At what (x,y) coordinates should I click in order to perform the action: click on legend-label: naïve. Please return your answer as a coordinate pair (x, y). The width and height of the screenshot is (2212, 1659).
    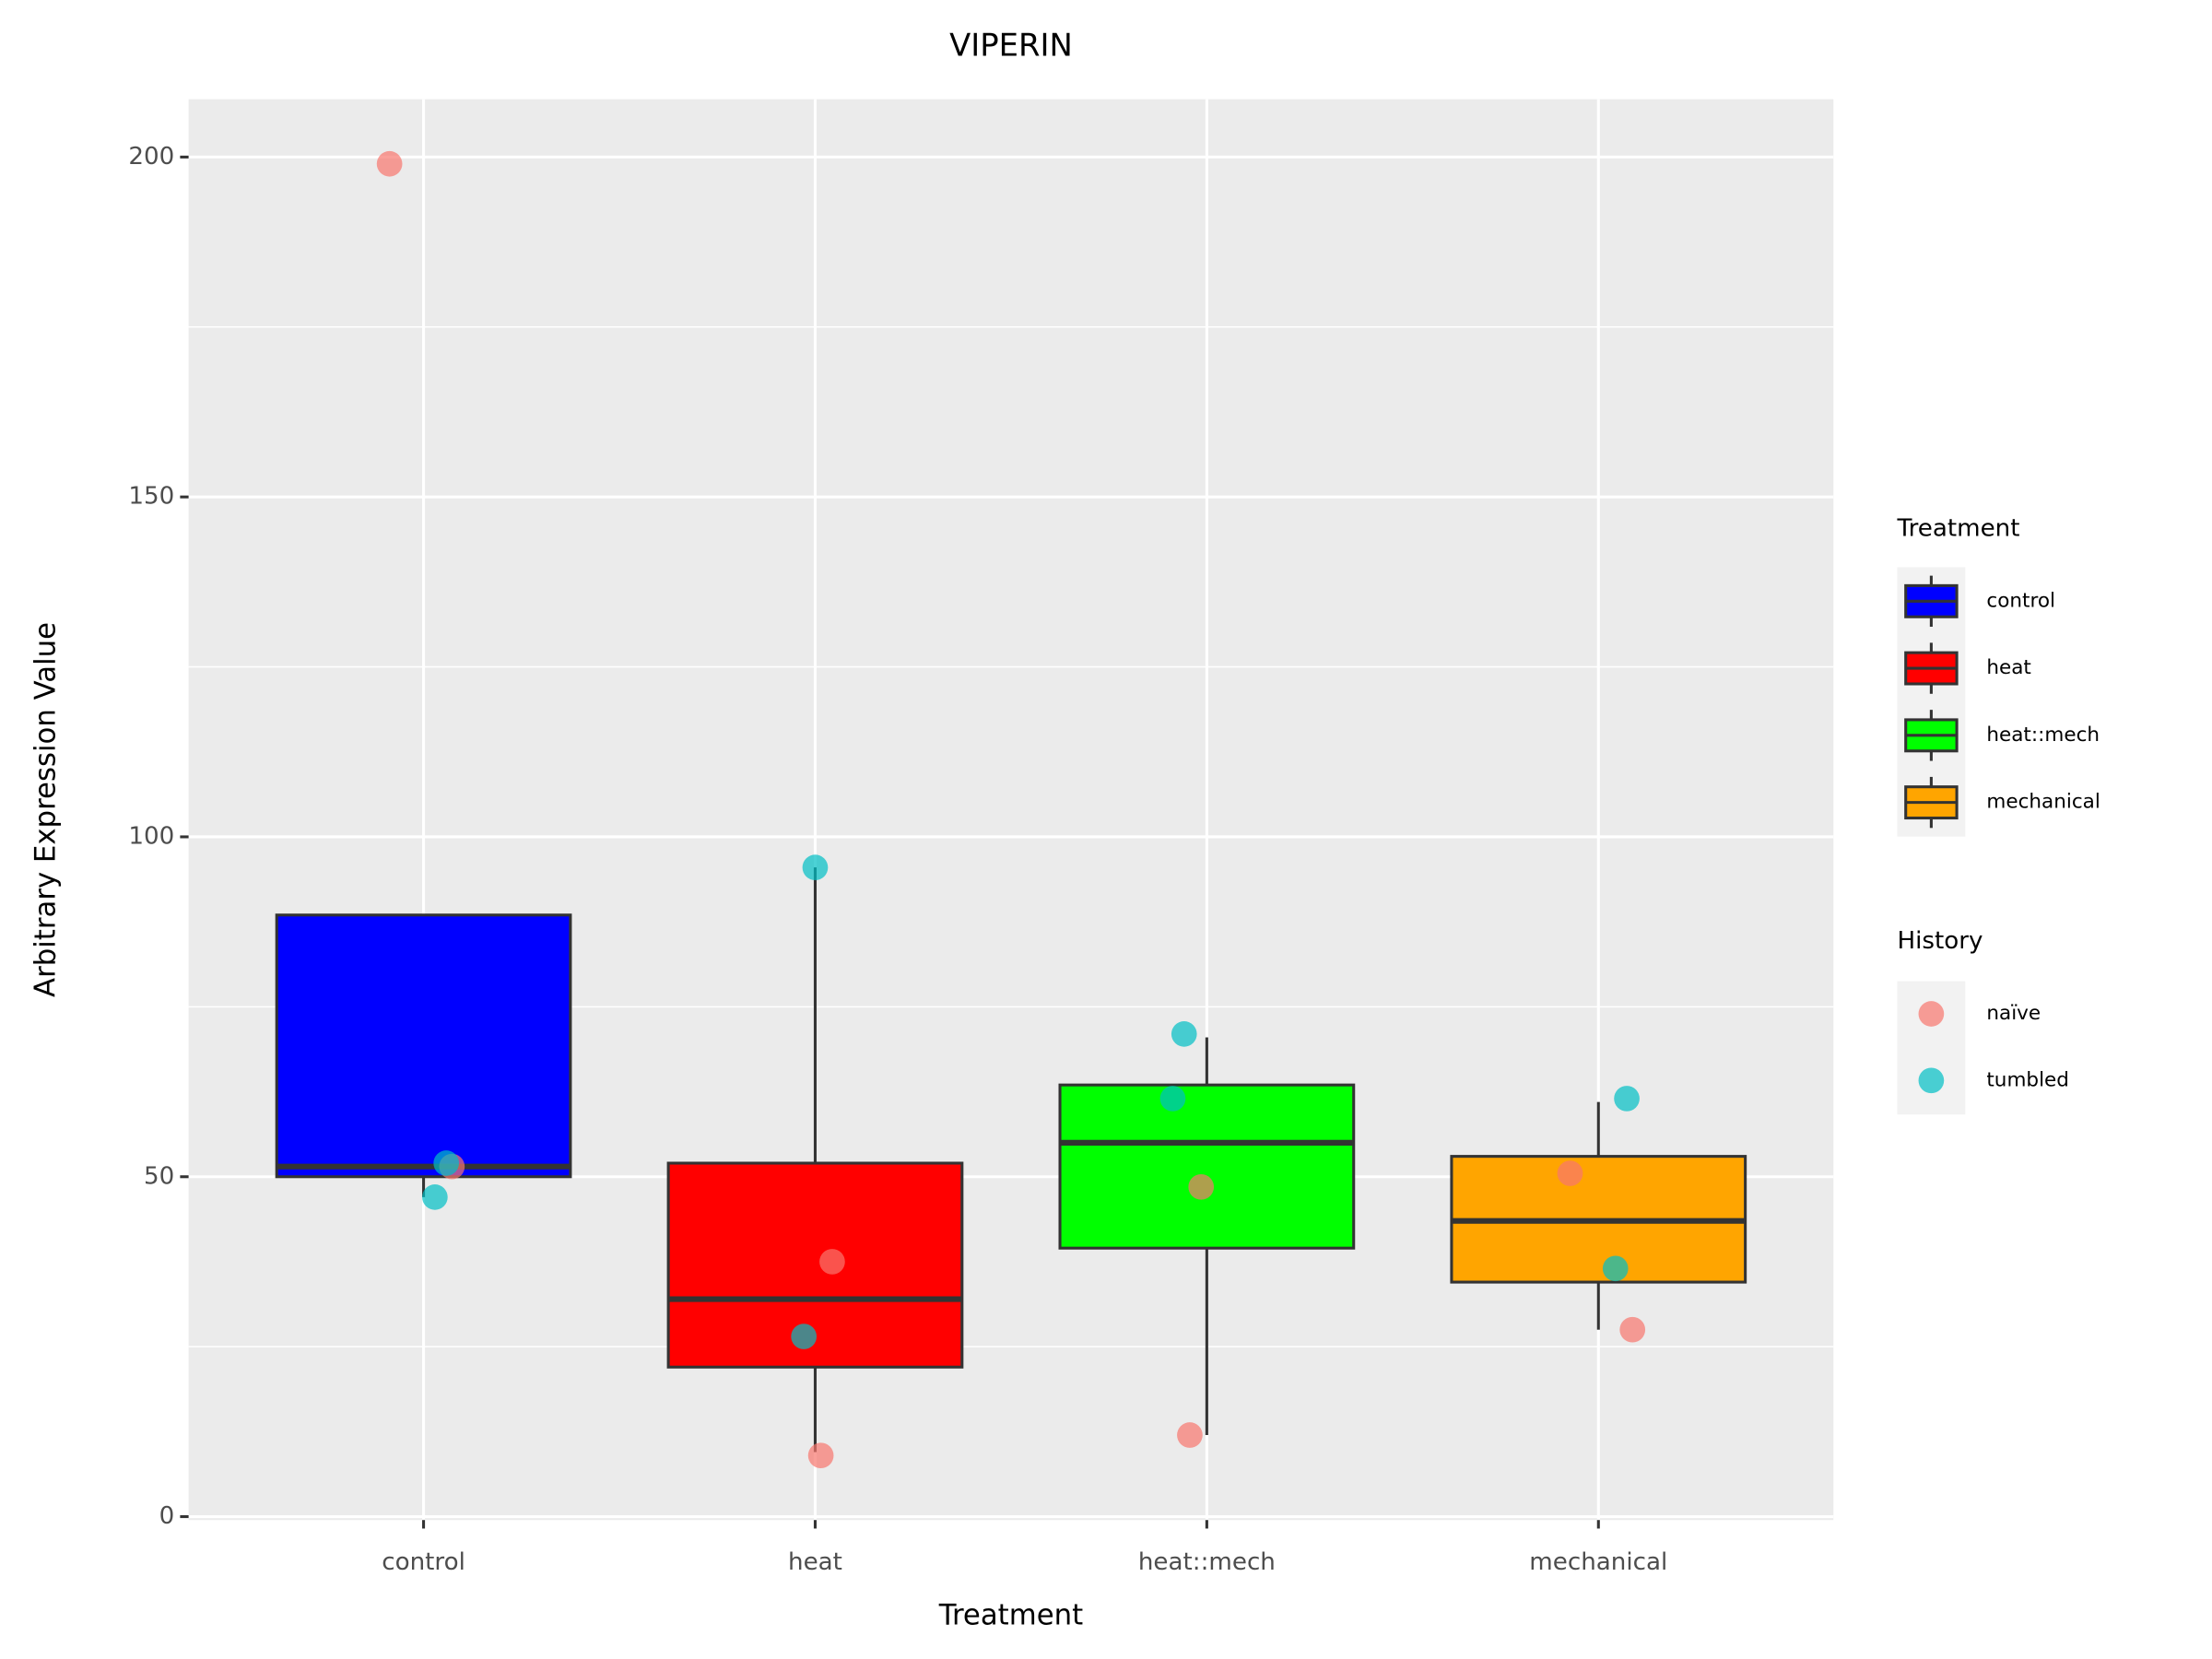
    Looking at the image, I should click on (2013, 1013).